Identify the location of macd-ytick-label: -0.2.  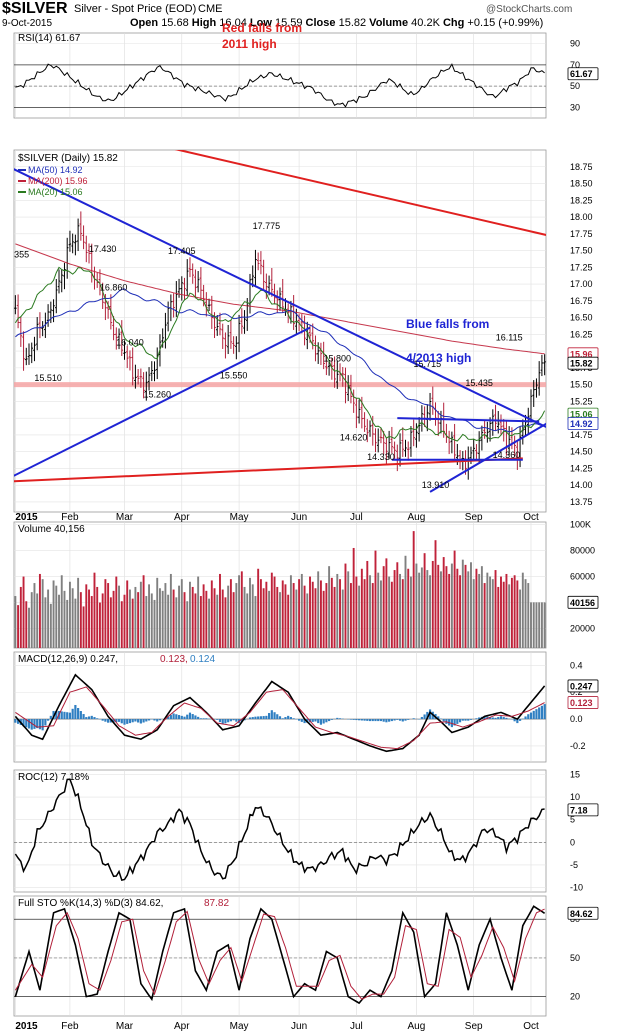
(578, 746).